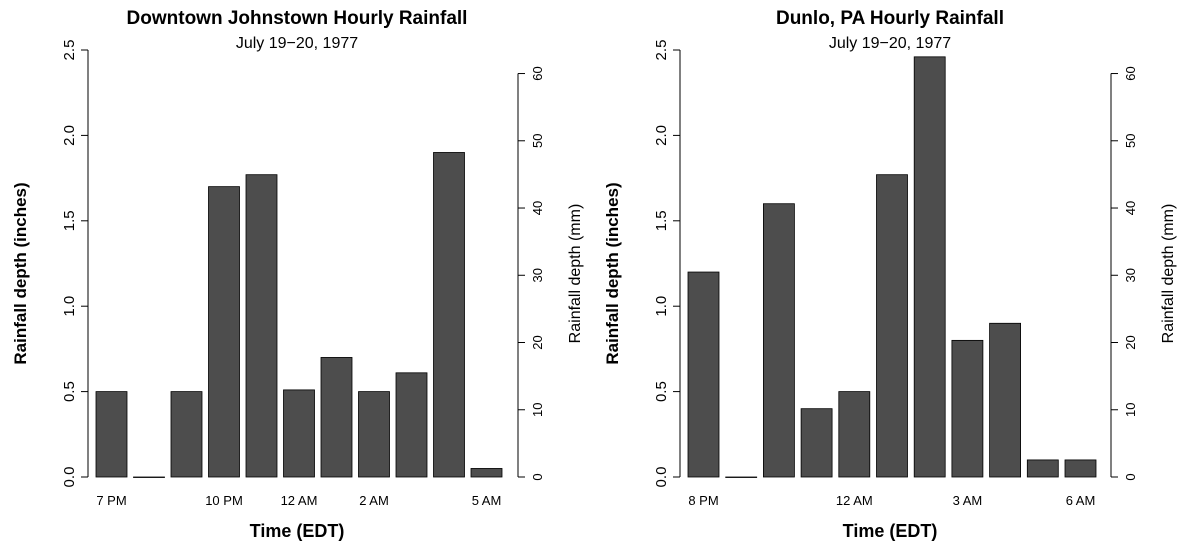  I want to click on x-tick-label: 5 AM, so click(487, 500).